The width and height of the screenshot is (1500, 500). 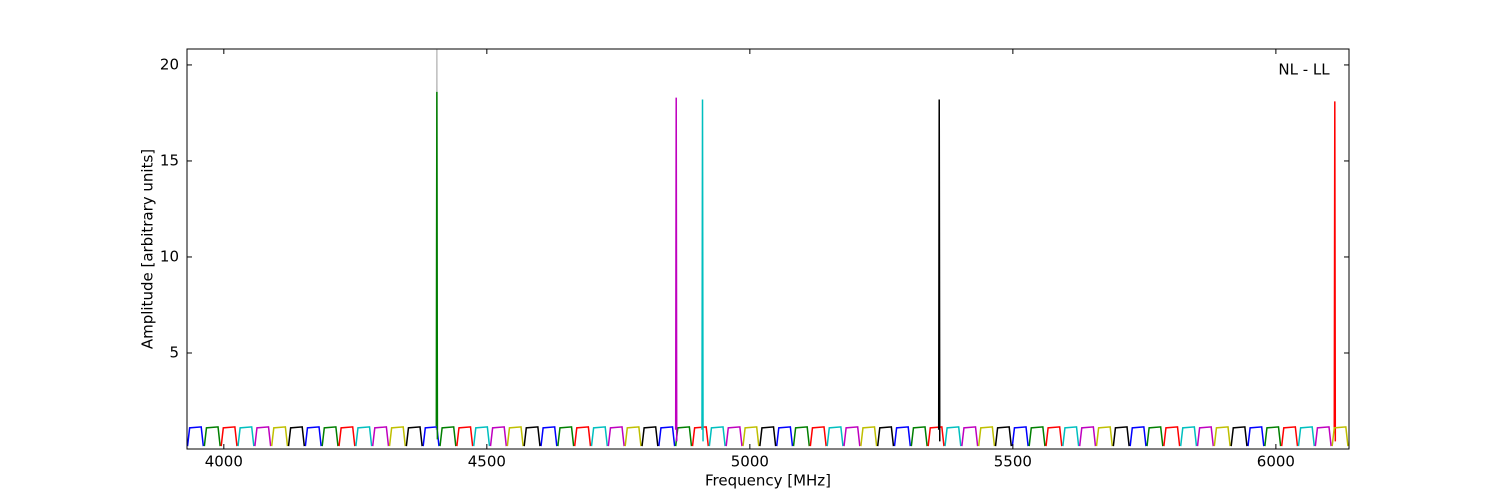 I want to click on x-axis-label: Frequency [MHz], so click(x=768, y=481).